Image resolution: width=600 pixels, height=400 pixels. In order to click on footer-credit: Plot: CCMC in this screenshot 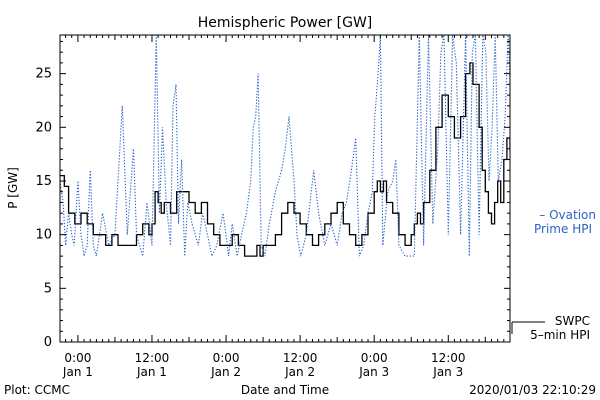, I will do `click(37, 390)`.